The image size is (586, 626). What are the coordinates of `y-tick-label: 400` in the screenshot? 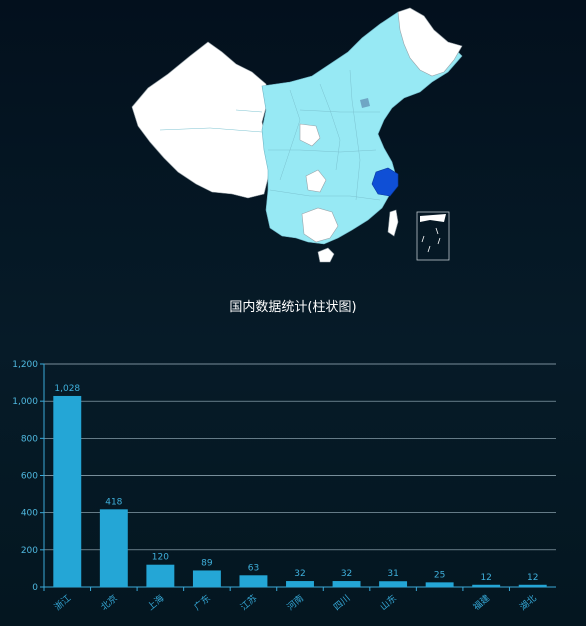 It's located at (29, 514).